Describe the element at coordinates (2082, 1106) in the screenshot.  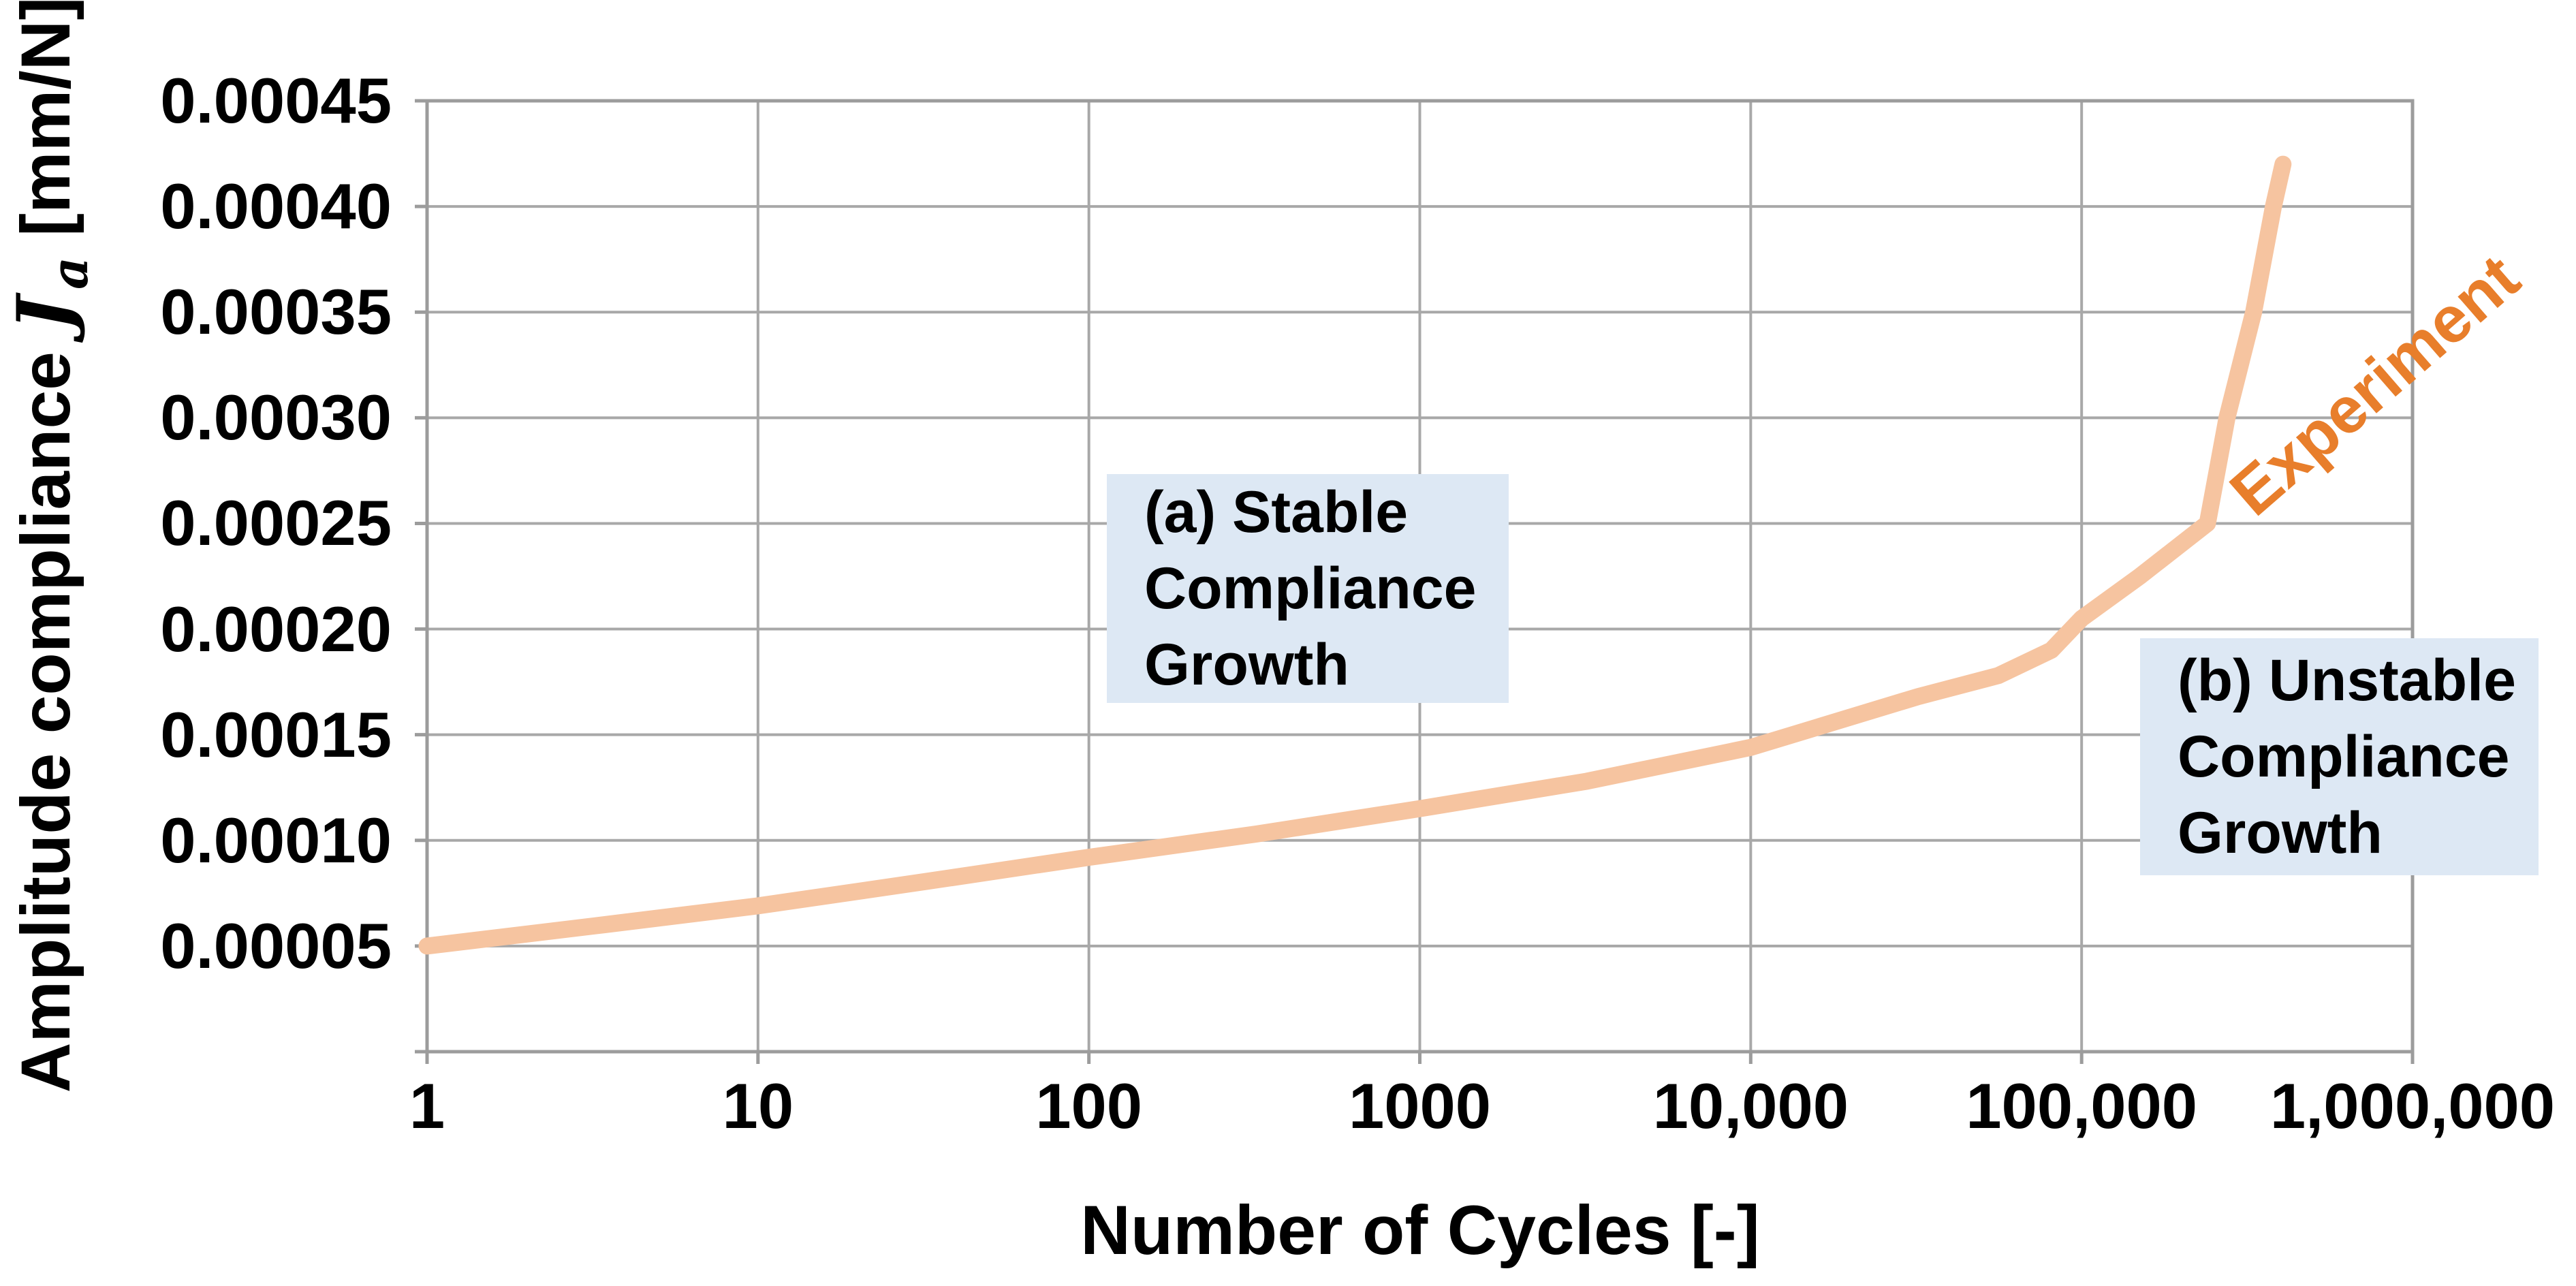
I see `x-tick-label: 100,000` at that location.